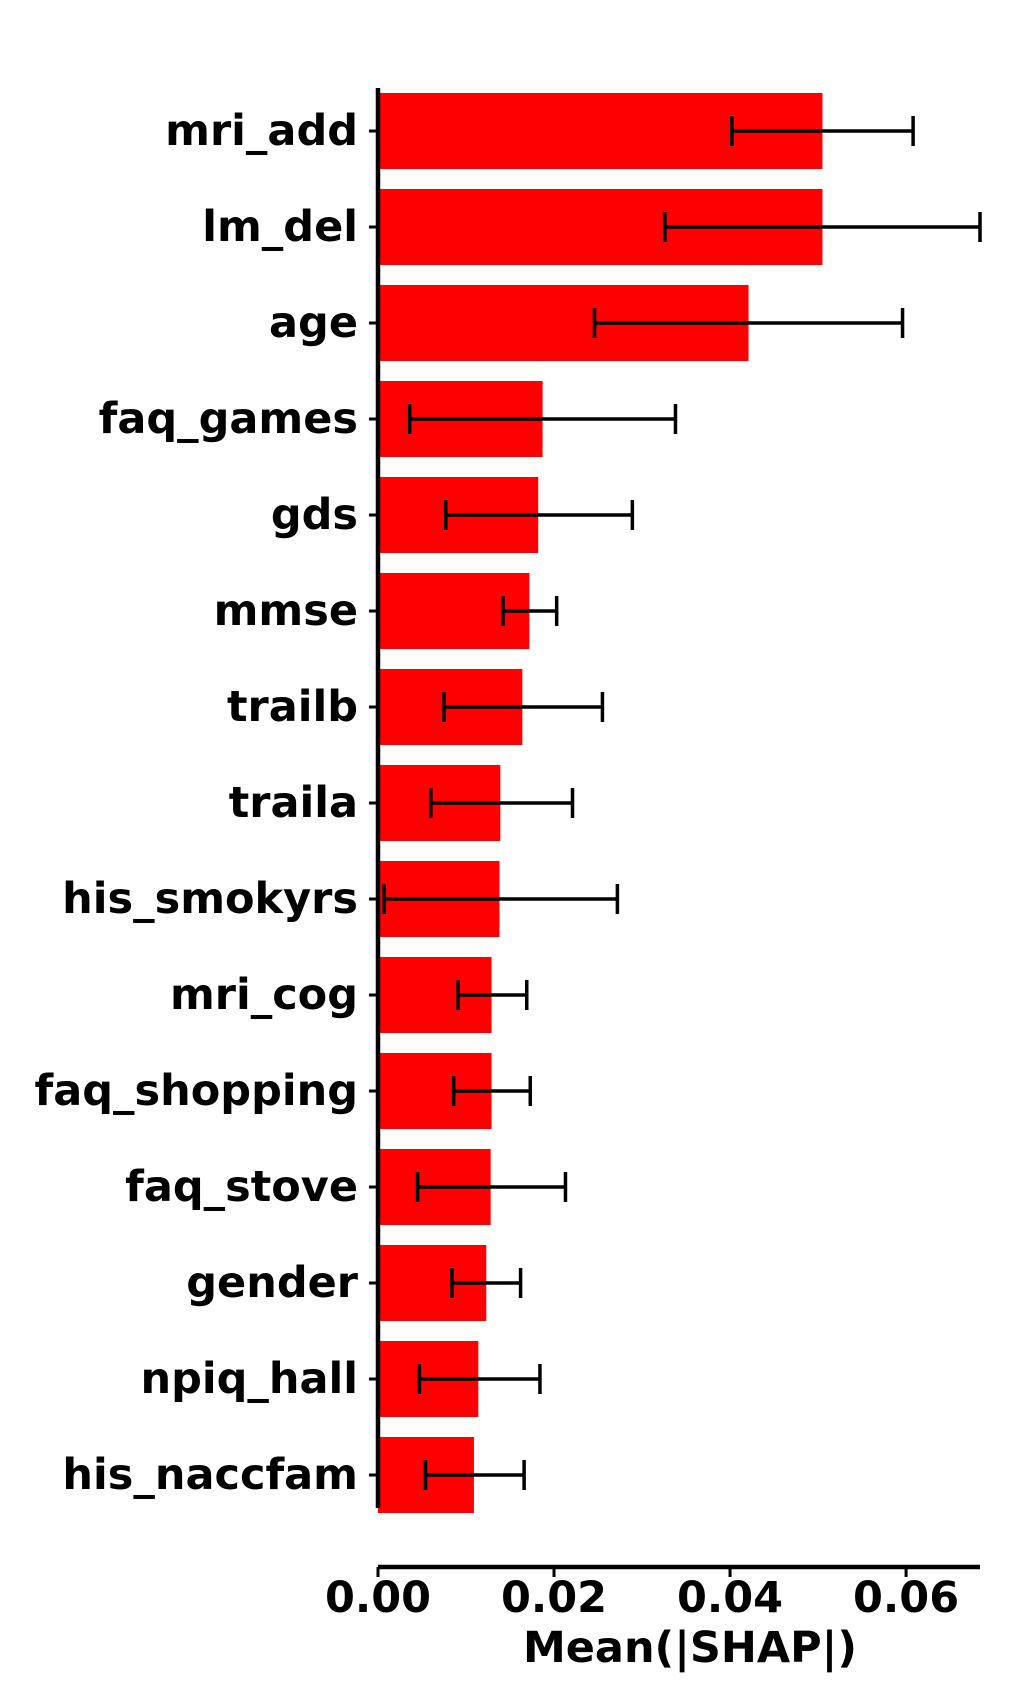  What do you see at coordinates (501, 899) in the screenshot?
I see `error-bar-his-smokyrs` at bounding box center [501, 899].